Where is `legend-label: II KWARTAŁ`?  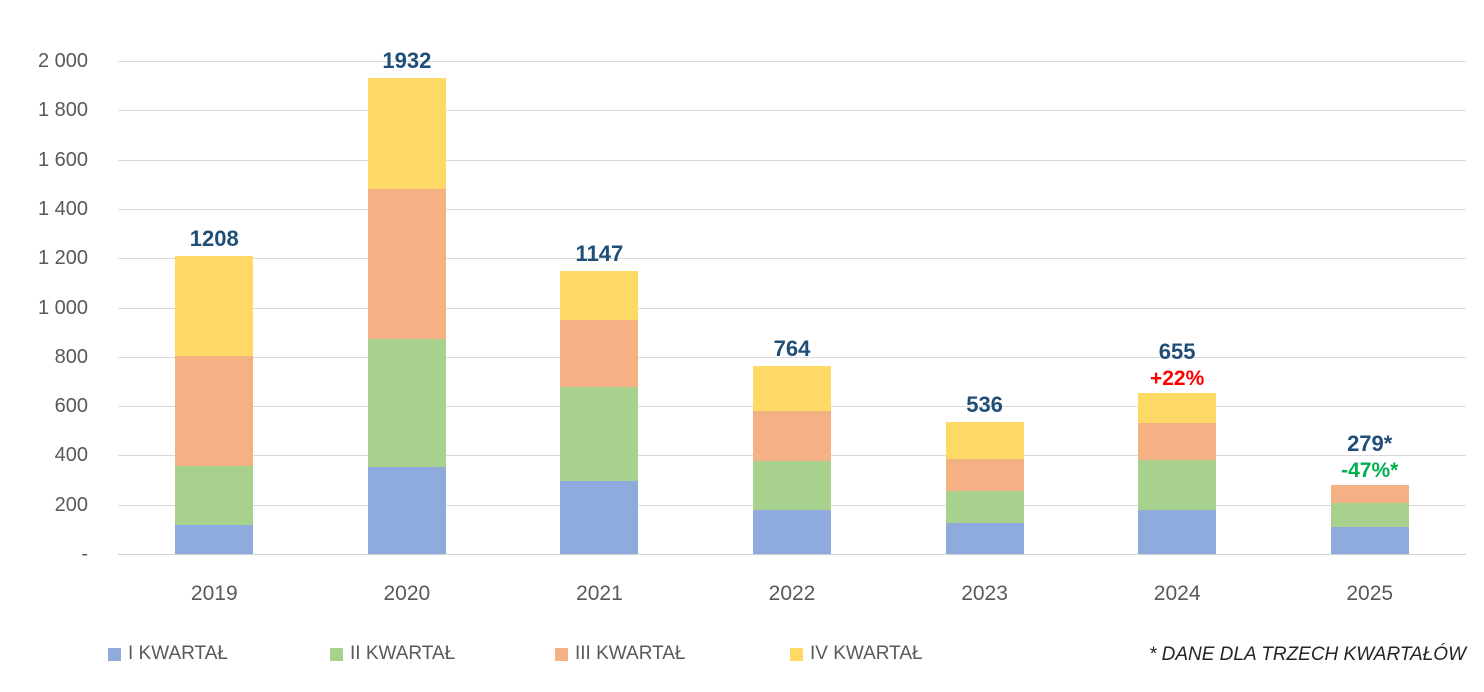 legend-label: II KWARTAŁ is located at coordinates (403, 653).